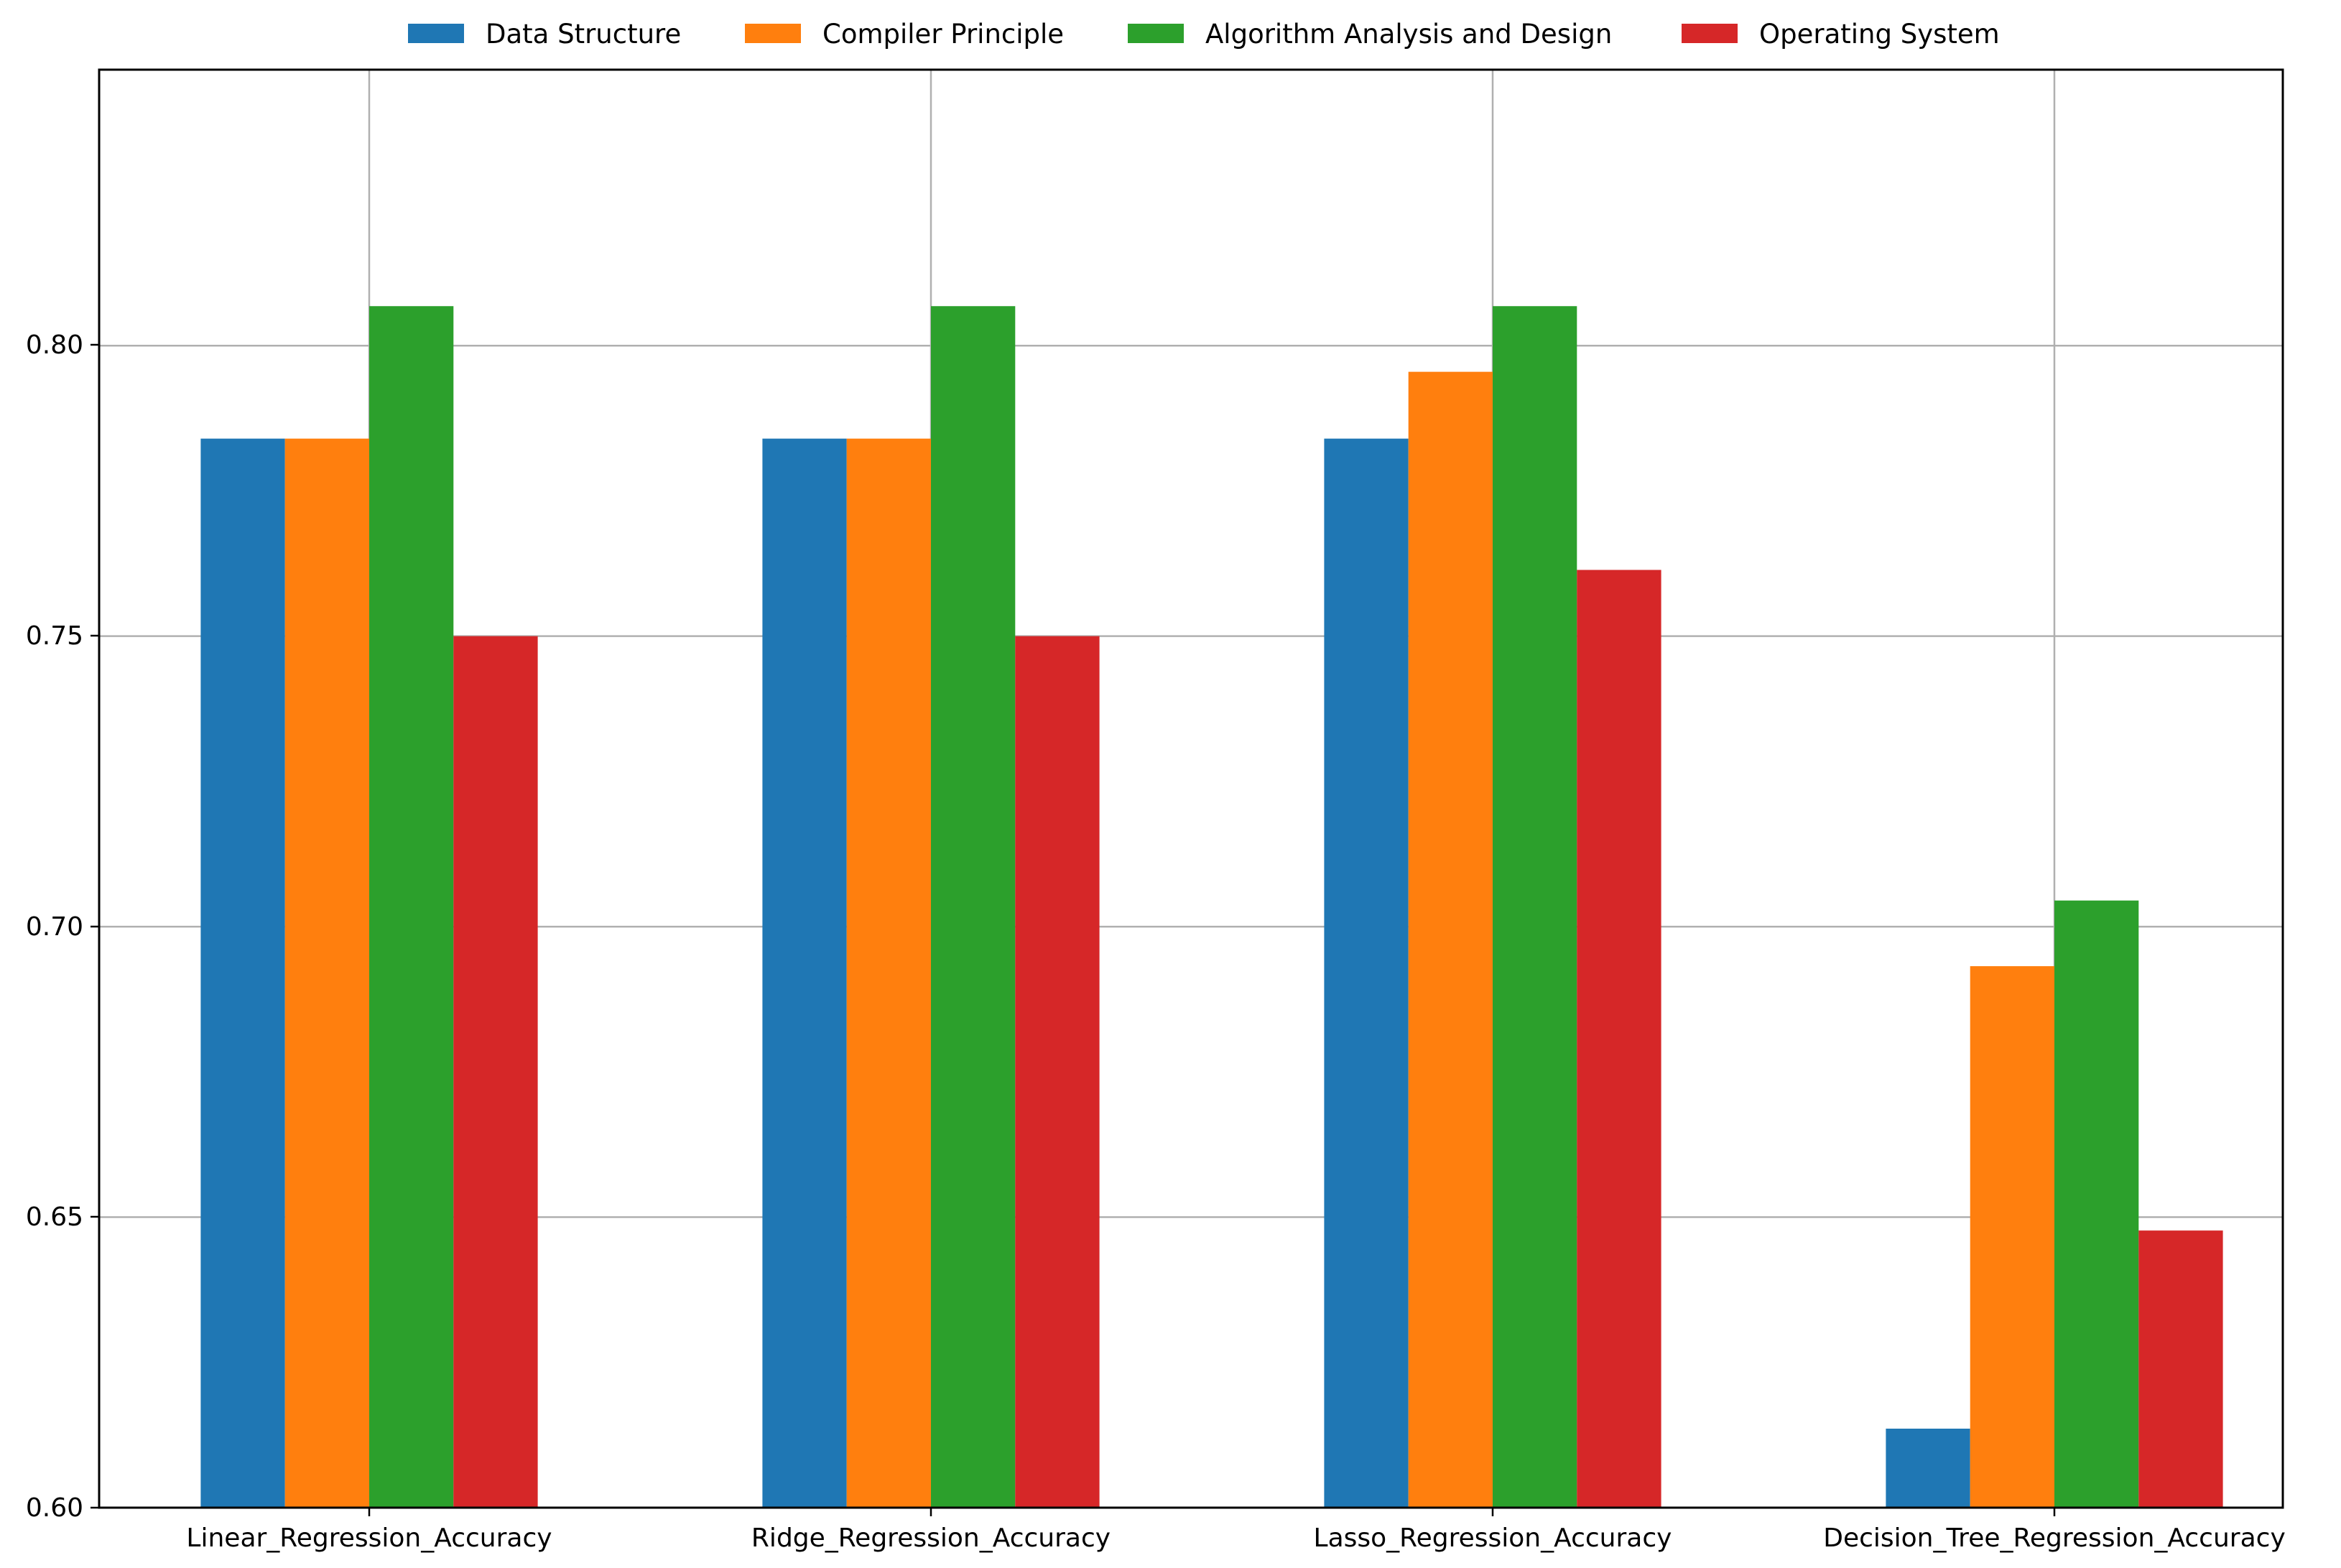 The image size is (2341, 1568). I want to click on y-tick-1: 0.65, so click(62, 1217).